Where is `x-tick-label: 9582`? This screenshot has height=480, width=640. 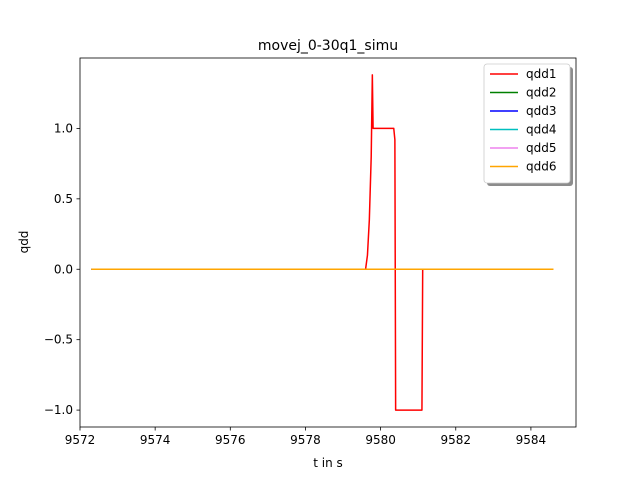 x-tick-label: 9582 is located at coordinates (455, 440).